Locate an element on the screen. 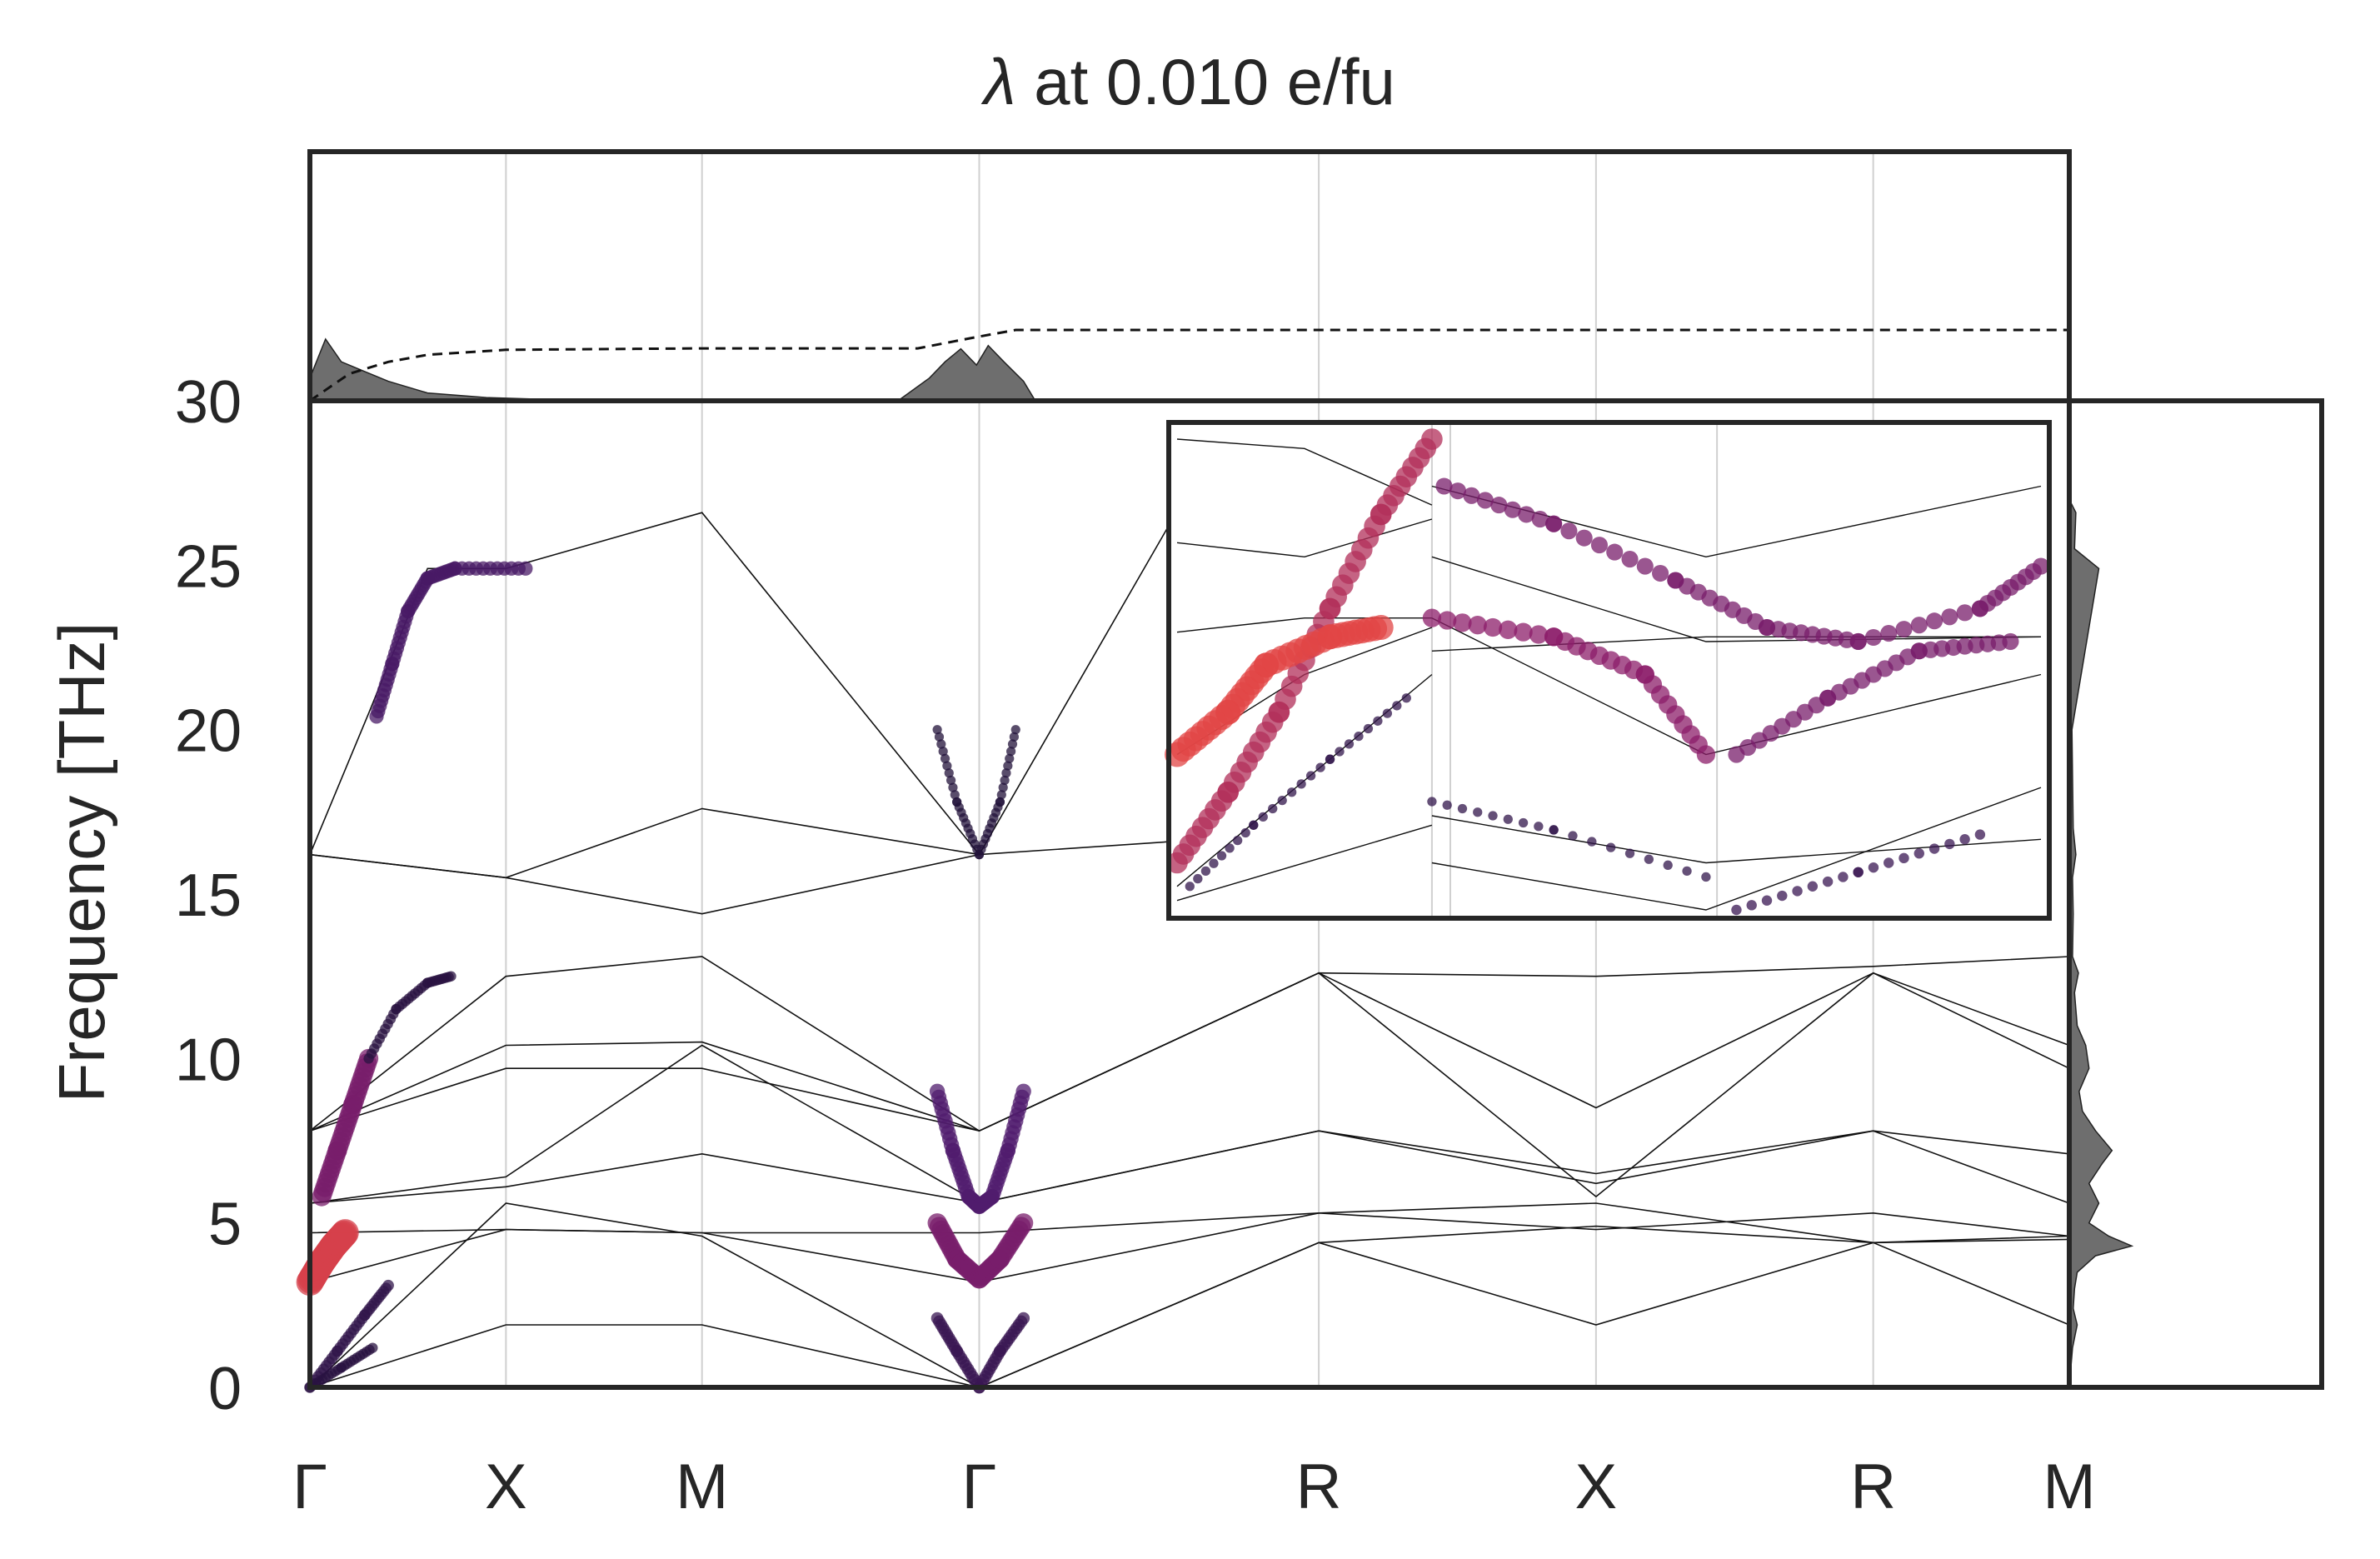 The image size is (2380, 1559). x-tick-label: Γ is located at coordinates (309, 1487).